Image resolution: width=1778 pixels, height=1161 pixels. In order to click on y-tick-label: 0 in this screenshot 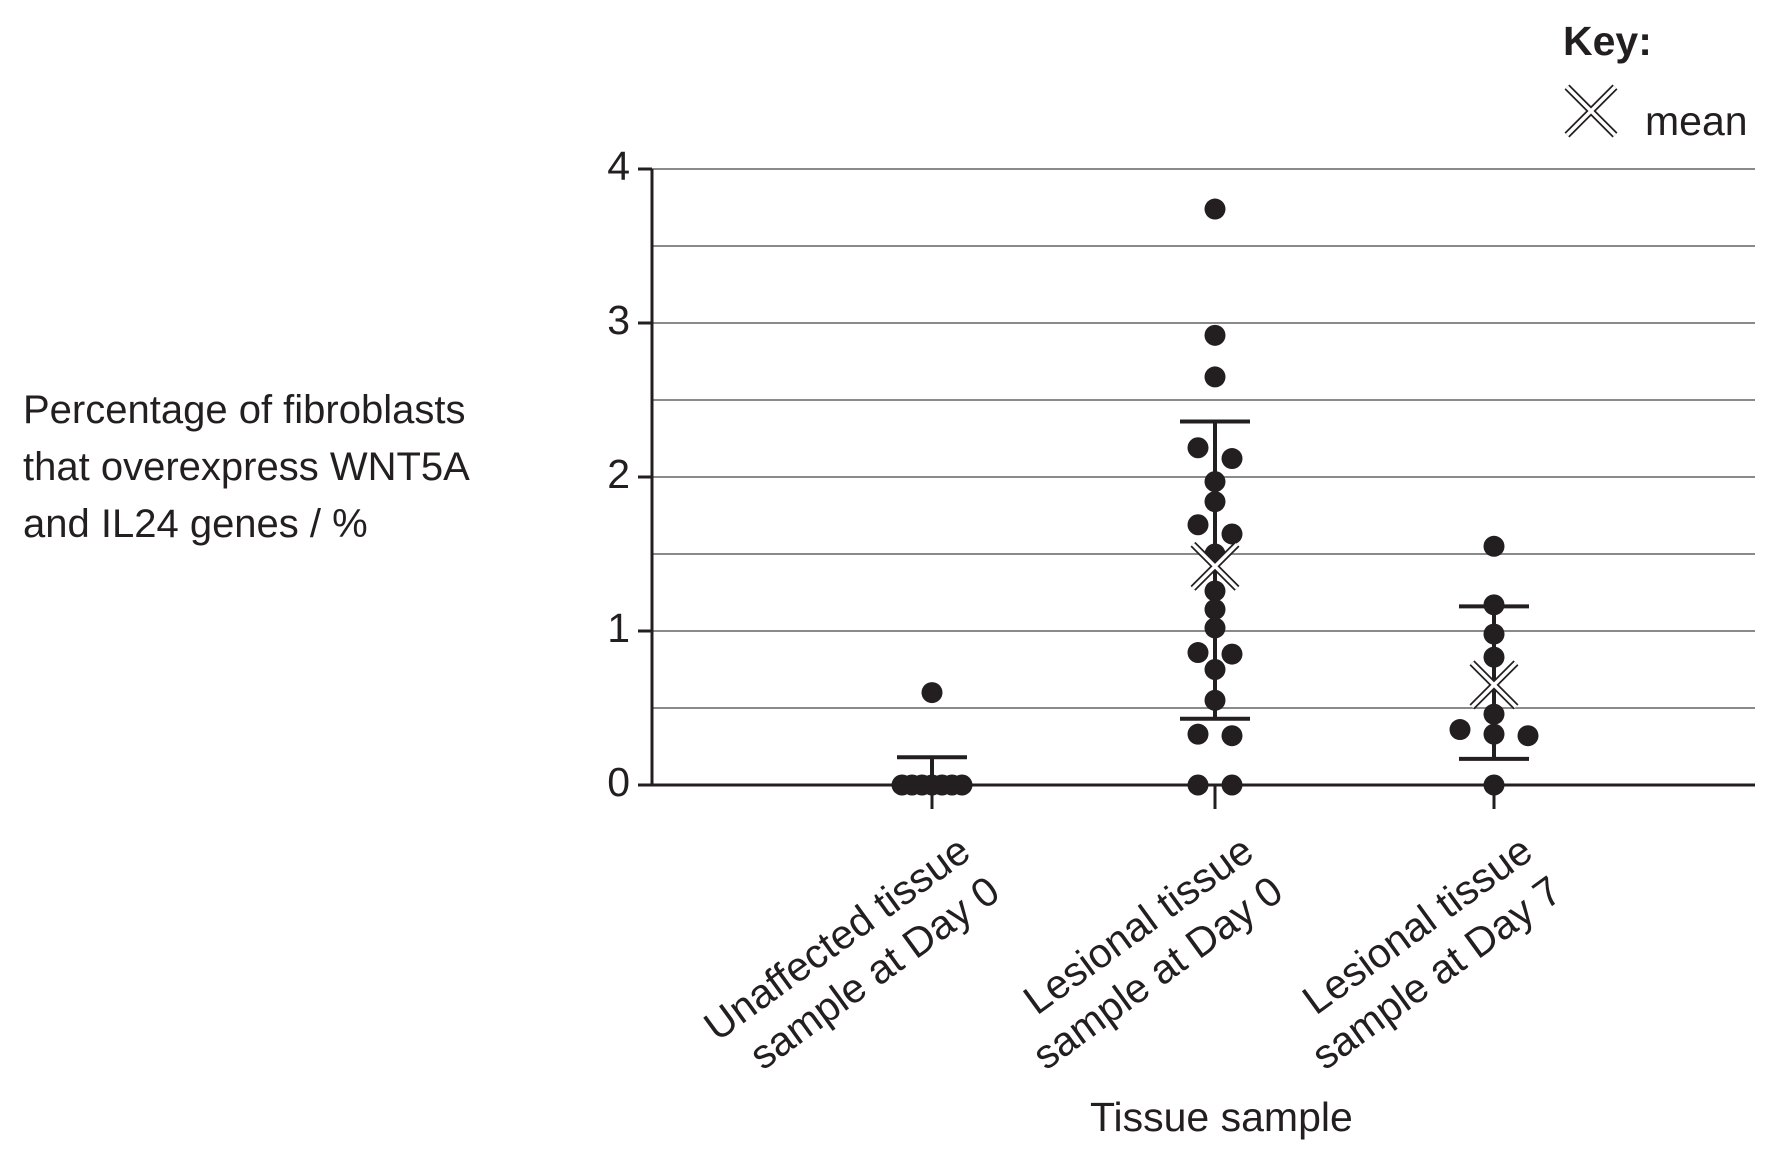, I will do `click(618, 782)`.